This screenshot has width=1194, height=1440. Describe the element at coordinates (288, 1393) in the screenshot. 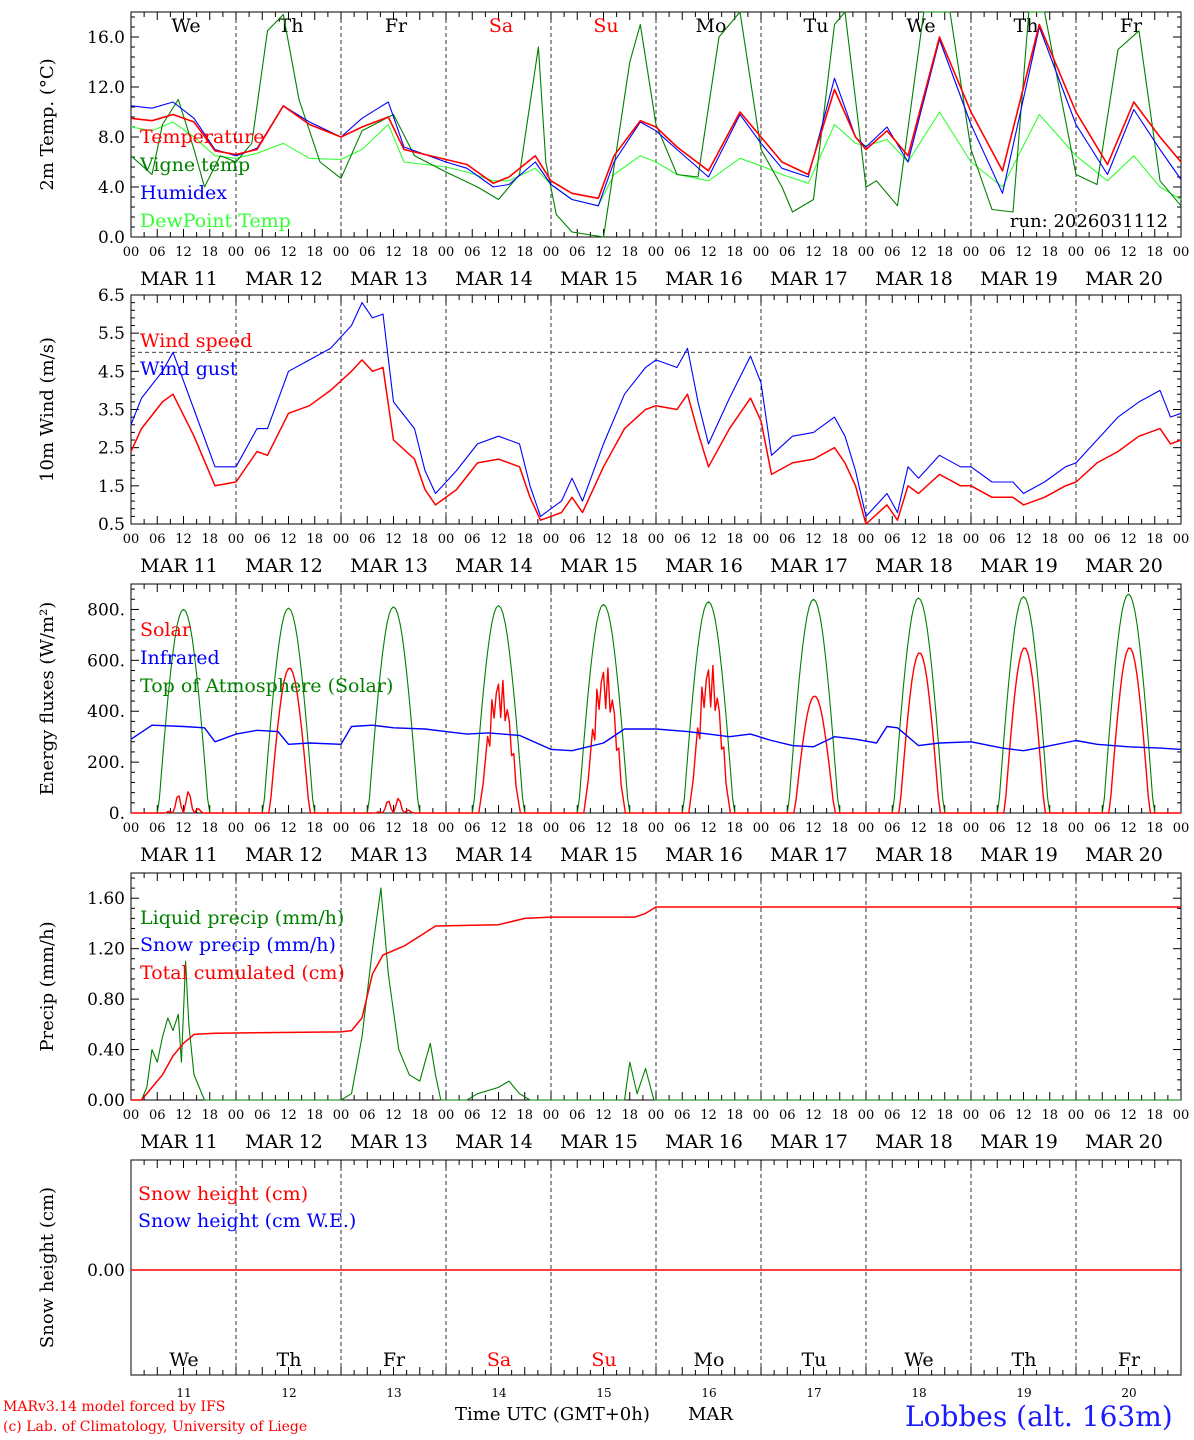

I see `day-date-bottom: 12` at that location.